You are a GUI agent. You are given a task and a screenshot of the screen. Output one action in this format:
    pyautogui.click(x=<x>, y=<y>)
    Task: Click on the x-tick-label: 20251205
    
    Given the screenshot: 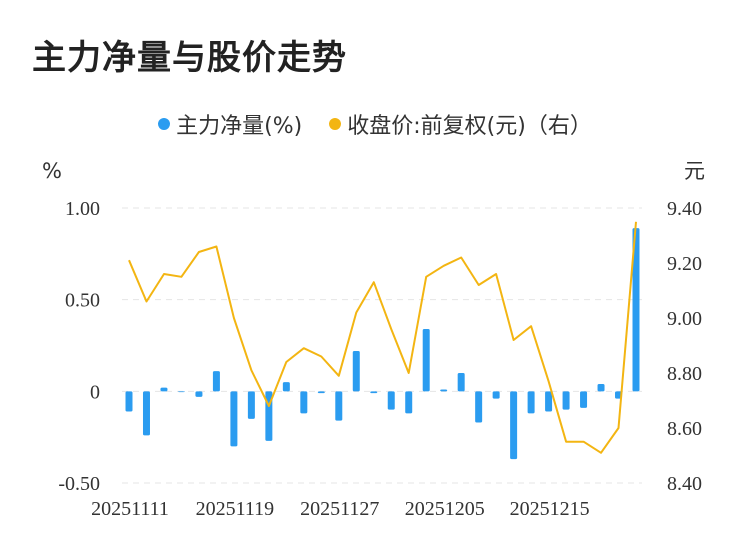 What is the action you would take?
    pyautogui.click(x=445, y=509)
    